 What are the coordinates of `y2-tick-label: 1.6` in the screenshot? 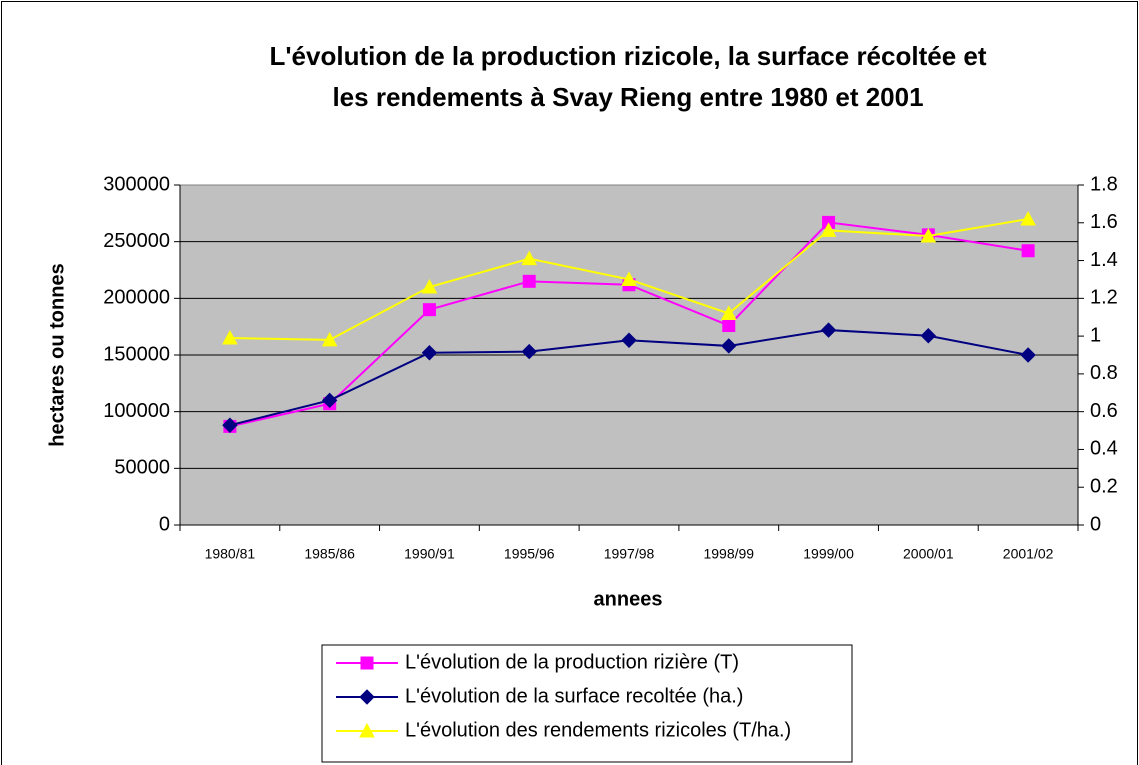 It's located at (1104, 222).